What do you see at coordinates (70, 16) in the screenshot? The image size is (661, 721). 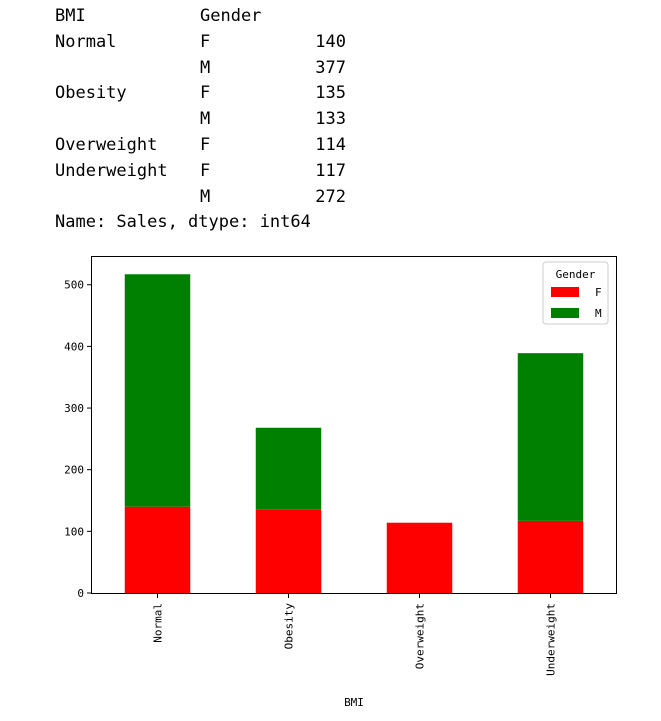 I see `output-header-index: BMI` at bounding box center [70, 16].